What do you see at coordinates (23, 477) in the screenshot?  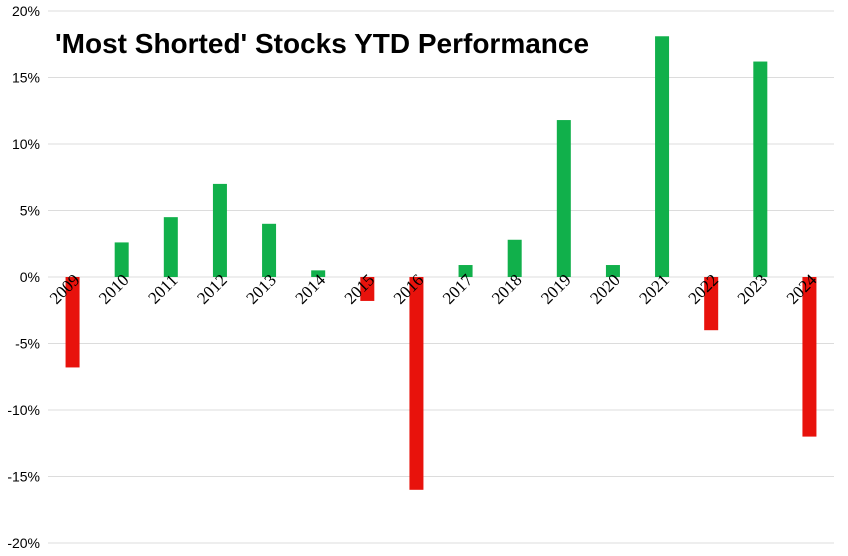 I see `y-tick-label: -15%` at bounding box center [23, 477].